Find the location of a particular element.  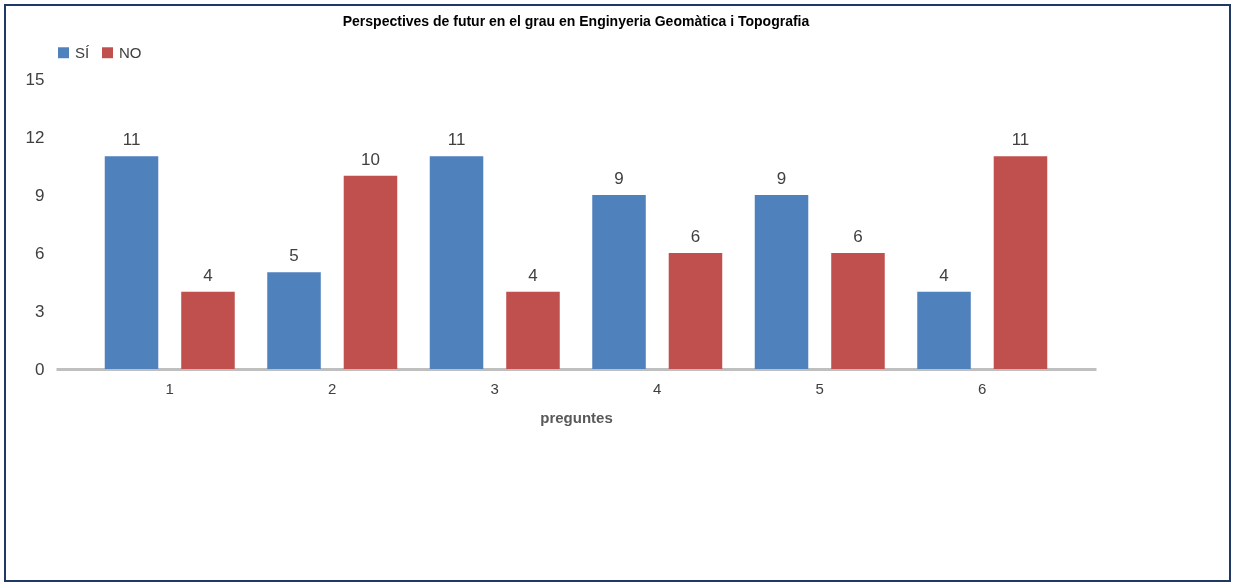

x-tick-label: 1 is located at coordinates (169, 388).